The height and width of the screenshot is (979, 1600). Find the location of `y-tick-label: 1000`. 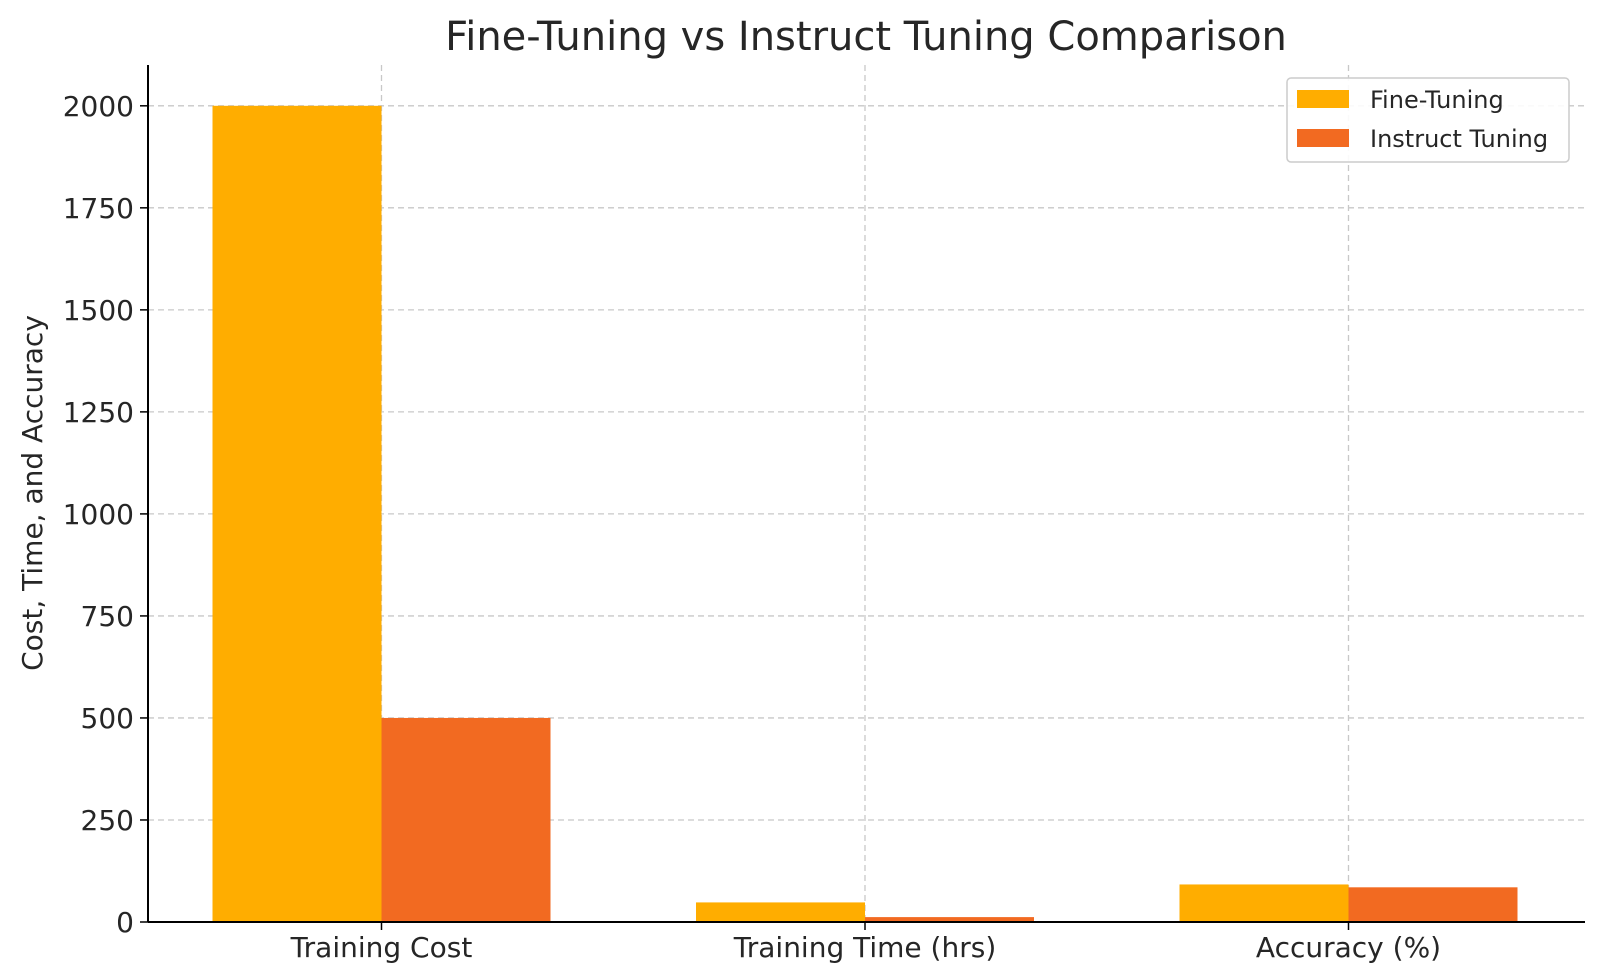

y-tick-label: 1000 is located at coordinates (98, 514).